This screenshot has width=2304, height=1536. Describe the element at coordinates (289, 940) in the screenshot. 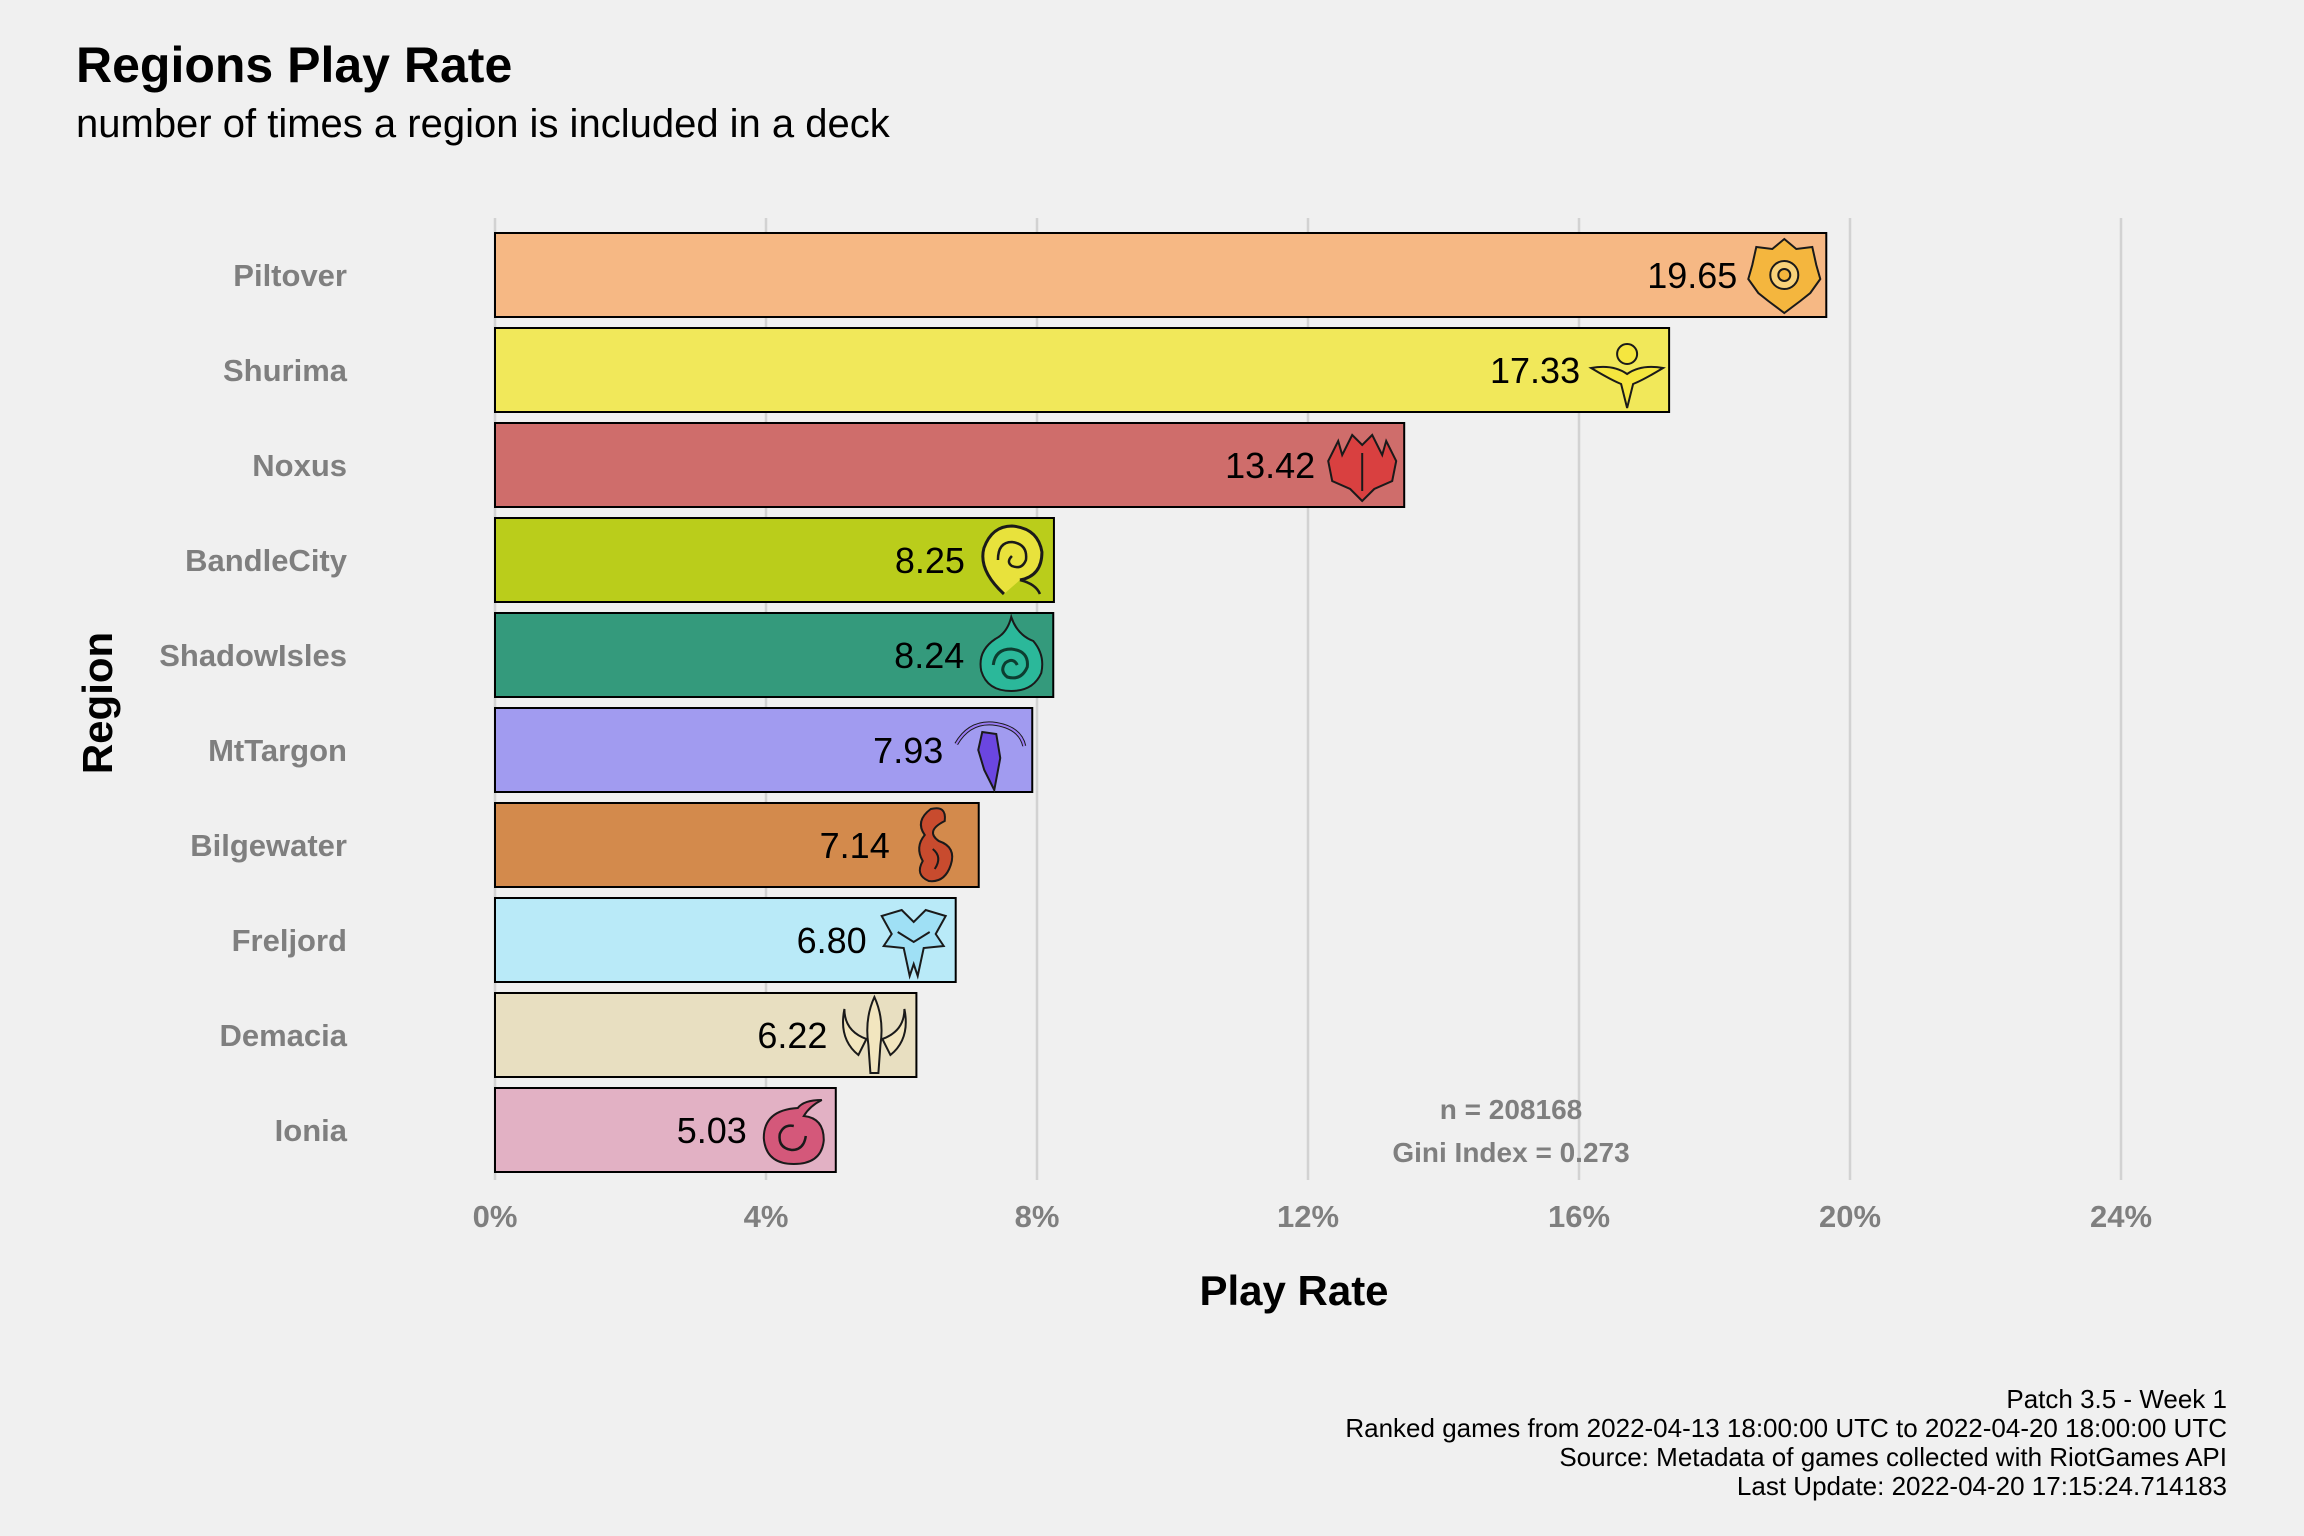

I see `category-label: Freljord` at that location.